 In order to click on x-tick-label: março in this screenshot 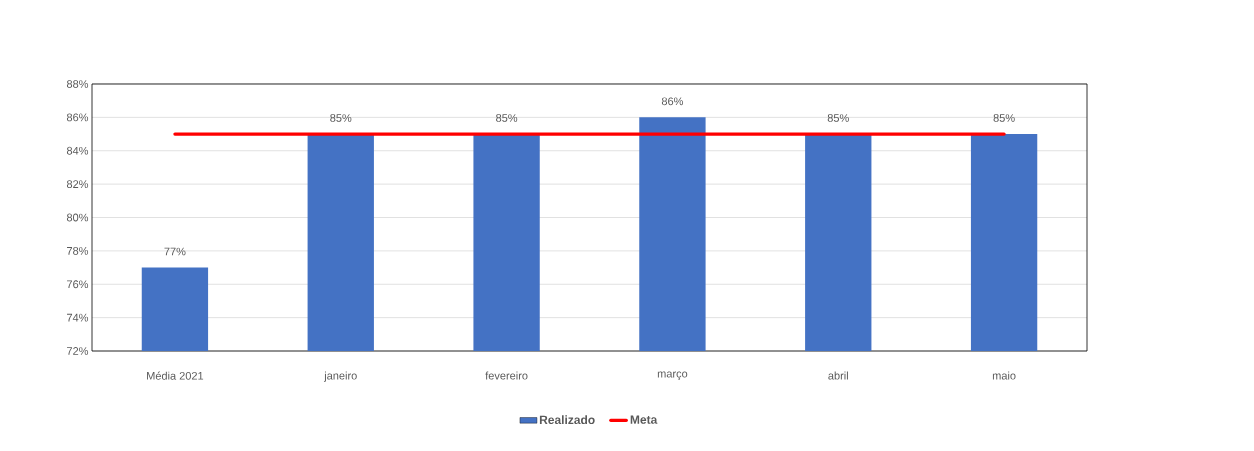, I will do `click(672, 375)`.